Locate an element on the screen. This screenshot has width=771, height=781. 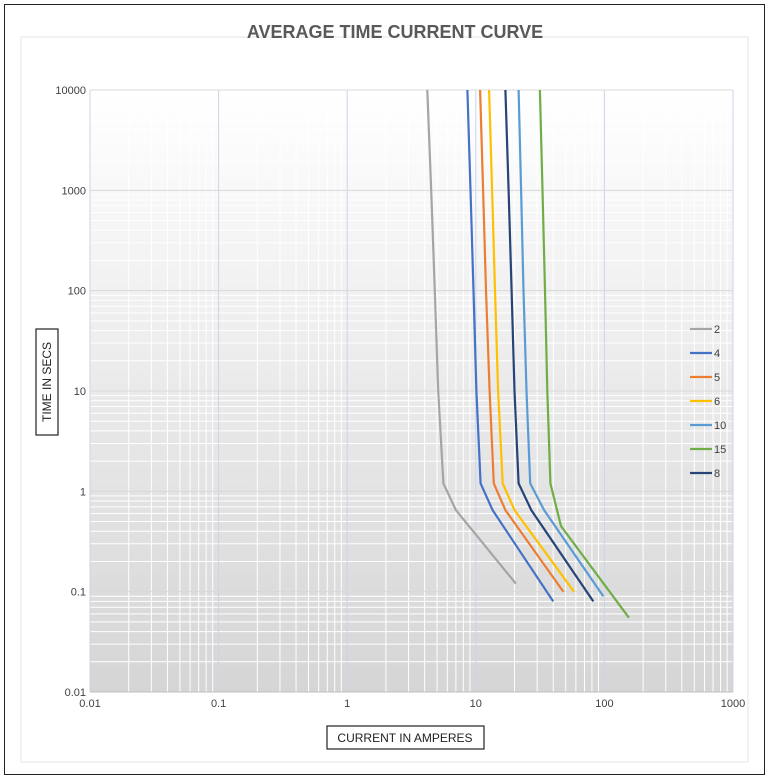
y-tick-label: 1 is located at coordinates (83, 492).